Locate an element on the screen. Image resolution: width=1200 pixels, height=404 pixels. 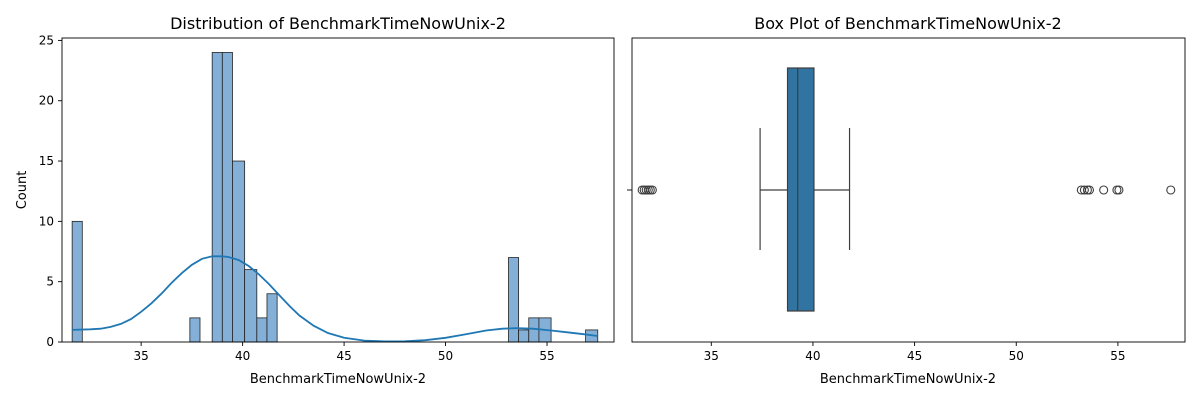
histogram-y-tick-label: 5 is located at coordinates (50, 282).